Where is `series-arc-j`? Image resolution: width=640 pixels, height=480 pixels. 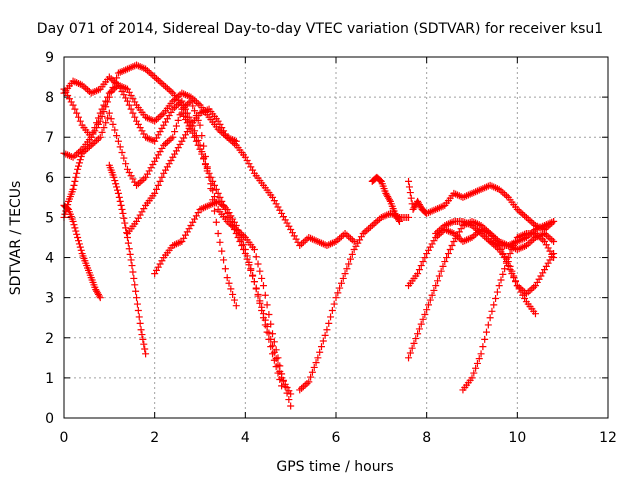
series-arc-j is located at coordinates (354, 301).